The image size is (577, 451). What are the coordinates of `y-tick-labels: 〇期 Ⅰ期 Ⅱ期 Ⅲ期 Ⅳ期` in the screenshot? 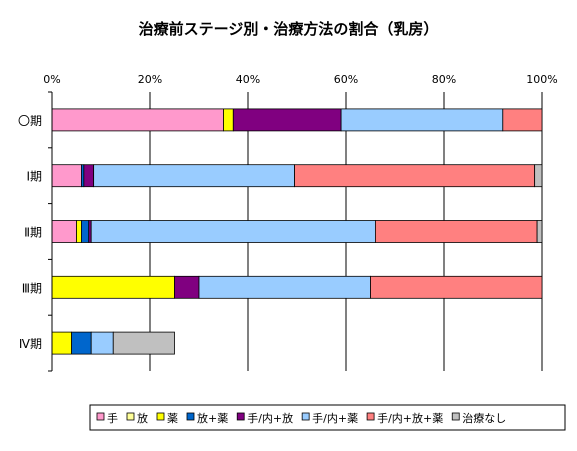 It's located at (30, 232).